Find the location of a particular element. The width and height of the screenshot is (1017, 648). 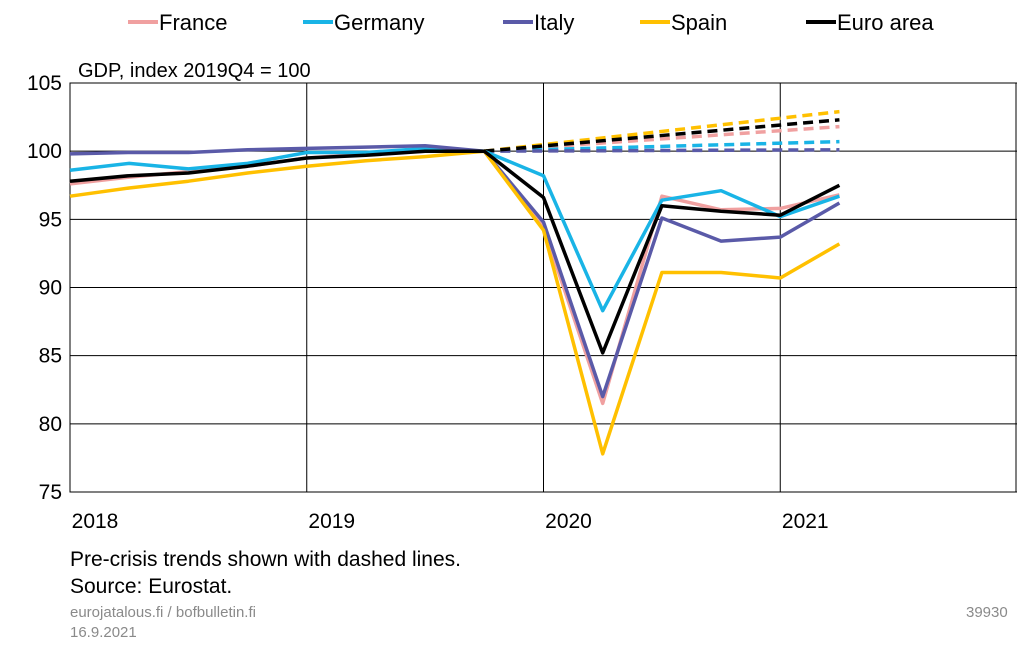

footer-date: 16.9.2021 is located at coordinates (103, 632).